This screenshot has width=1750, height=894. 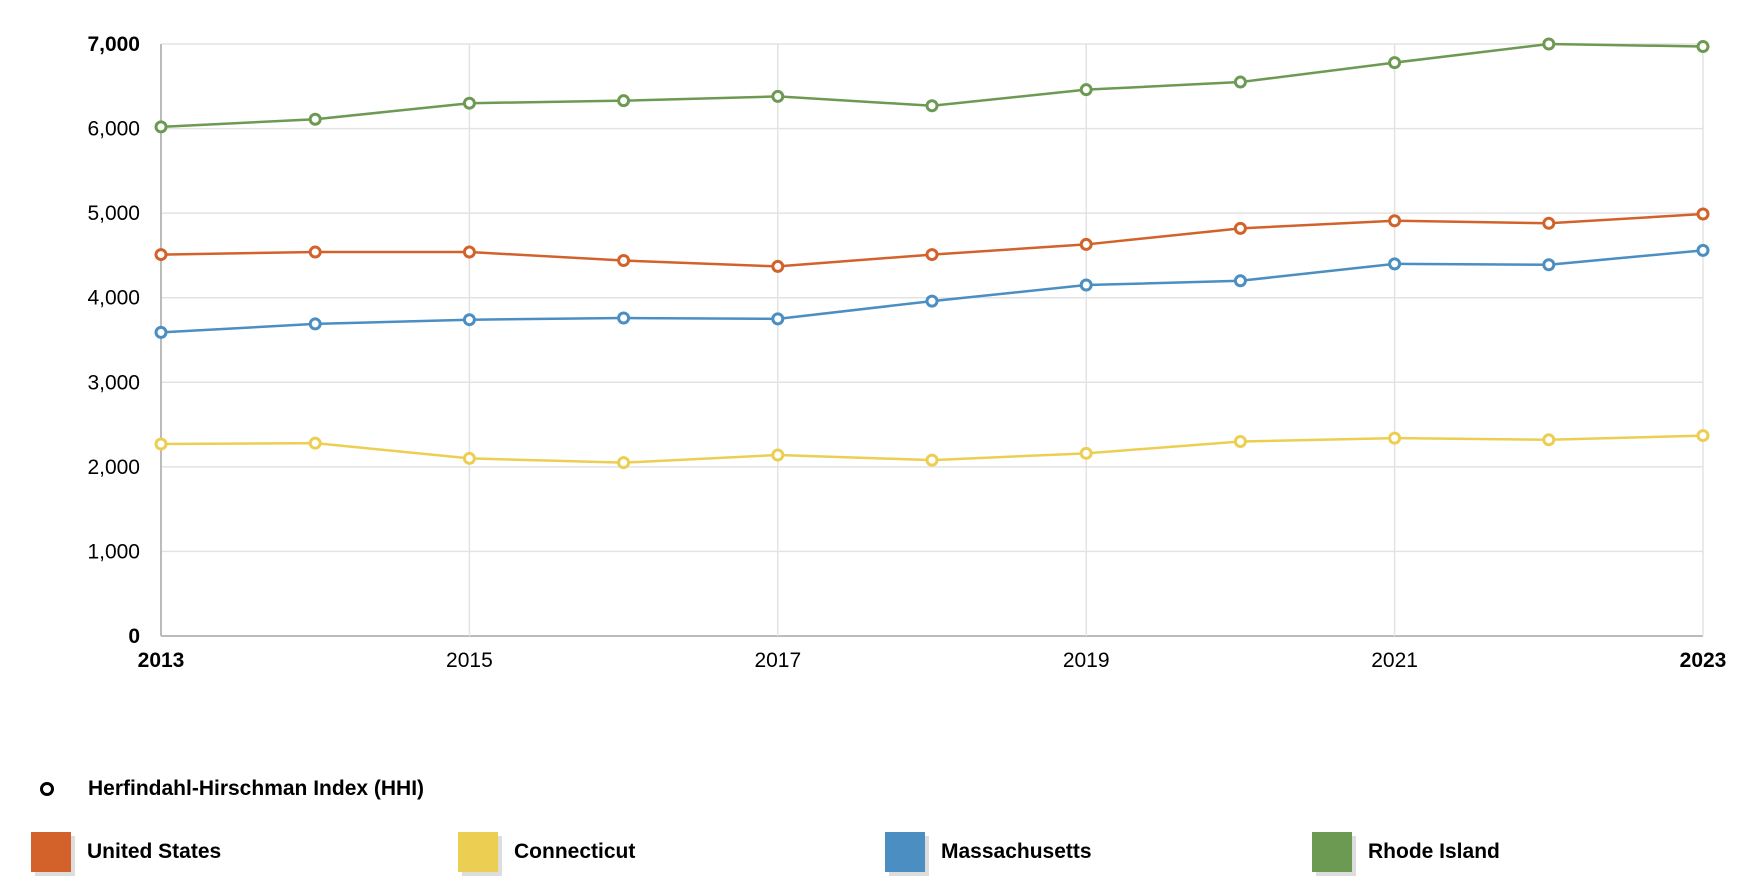 I want to click on x-tick-label: 2017, so click(x=777, y=660).